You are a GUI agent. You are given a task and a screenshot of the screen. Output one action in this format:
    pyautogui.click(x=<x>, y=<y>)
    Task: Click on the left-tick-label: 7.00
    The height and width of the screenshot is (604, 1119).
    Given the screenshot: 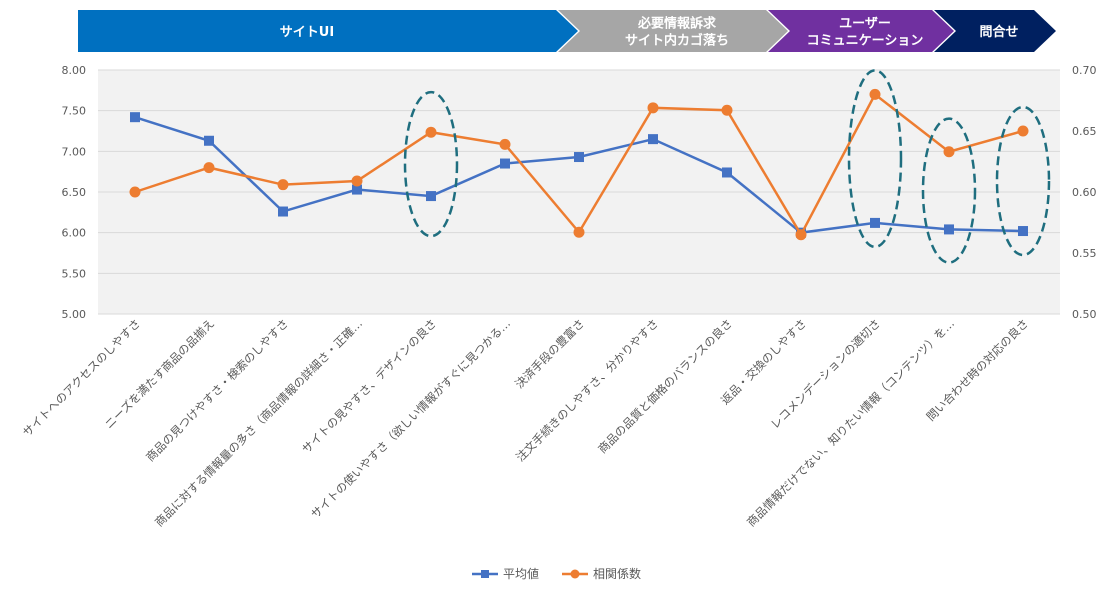 What is the action you would take?
    pyautogui.click(x=74, y=151)
    